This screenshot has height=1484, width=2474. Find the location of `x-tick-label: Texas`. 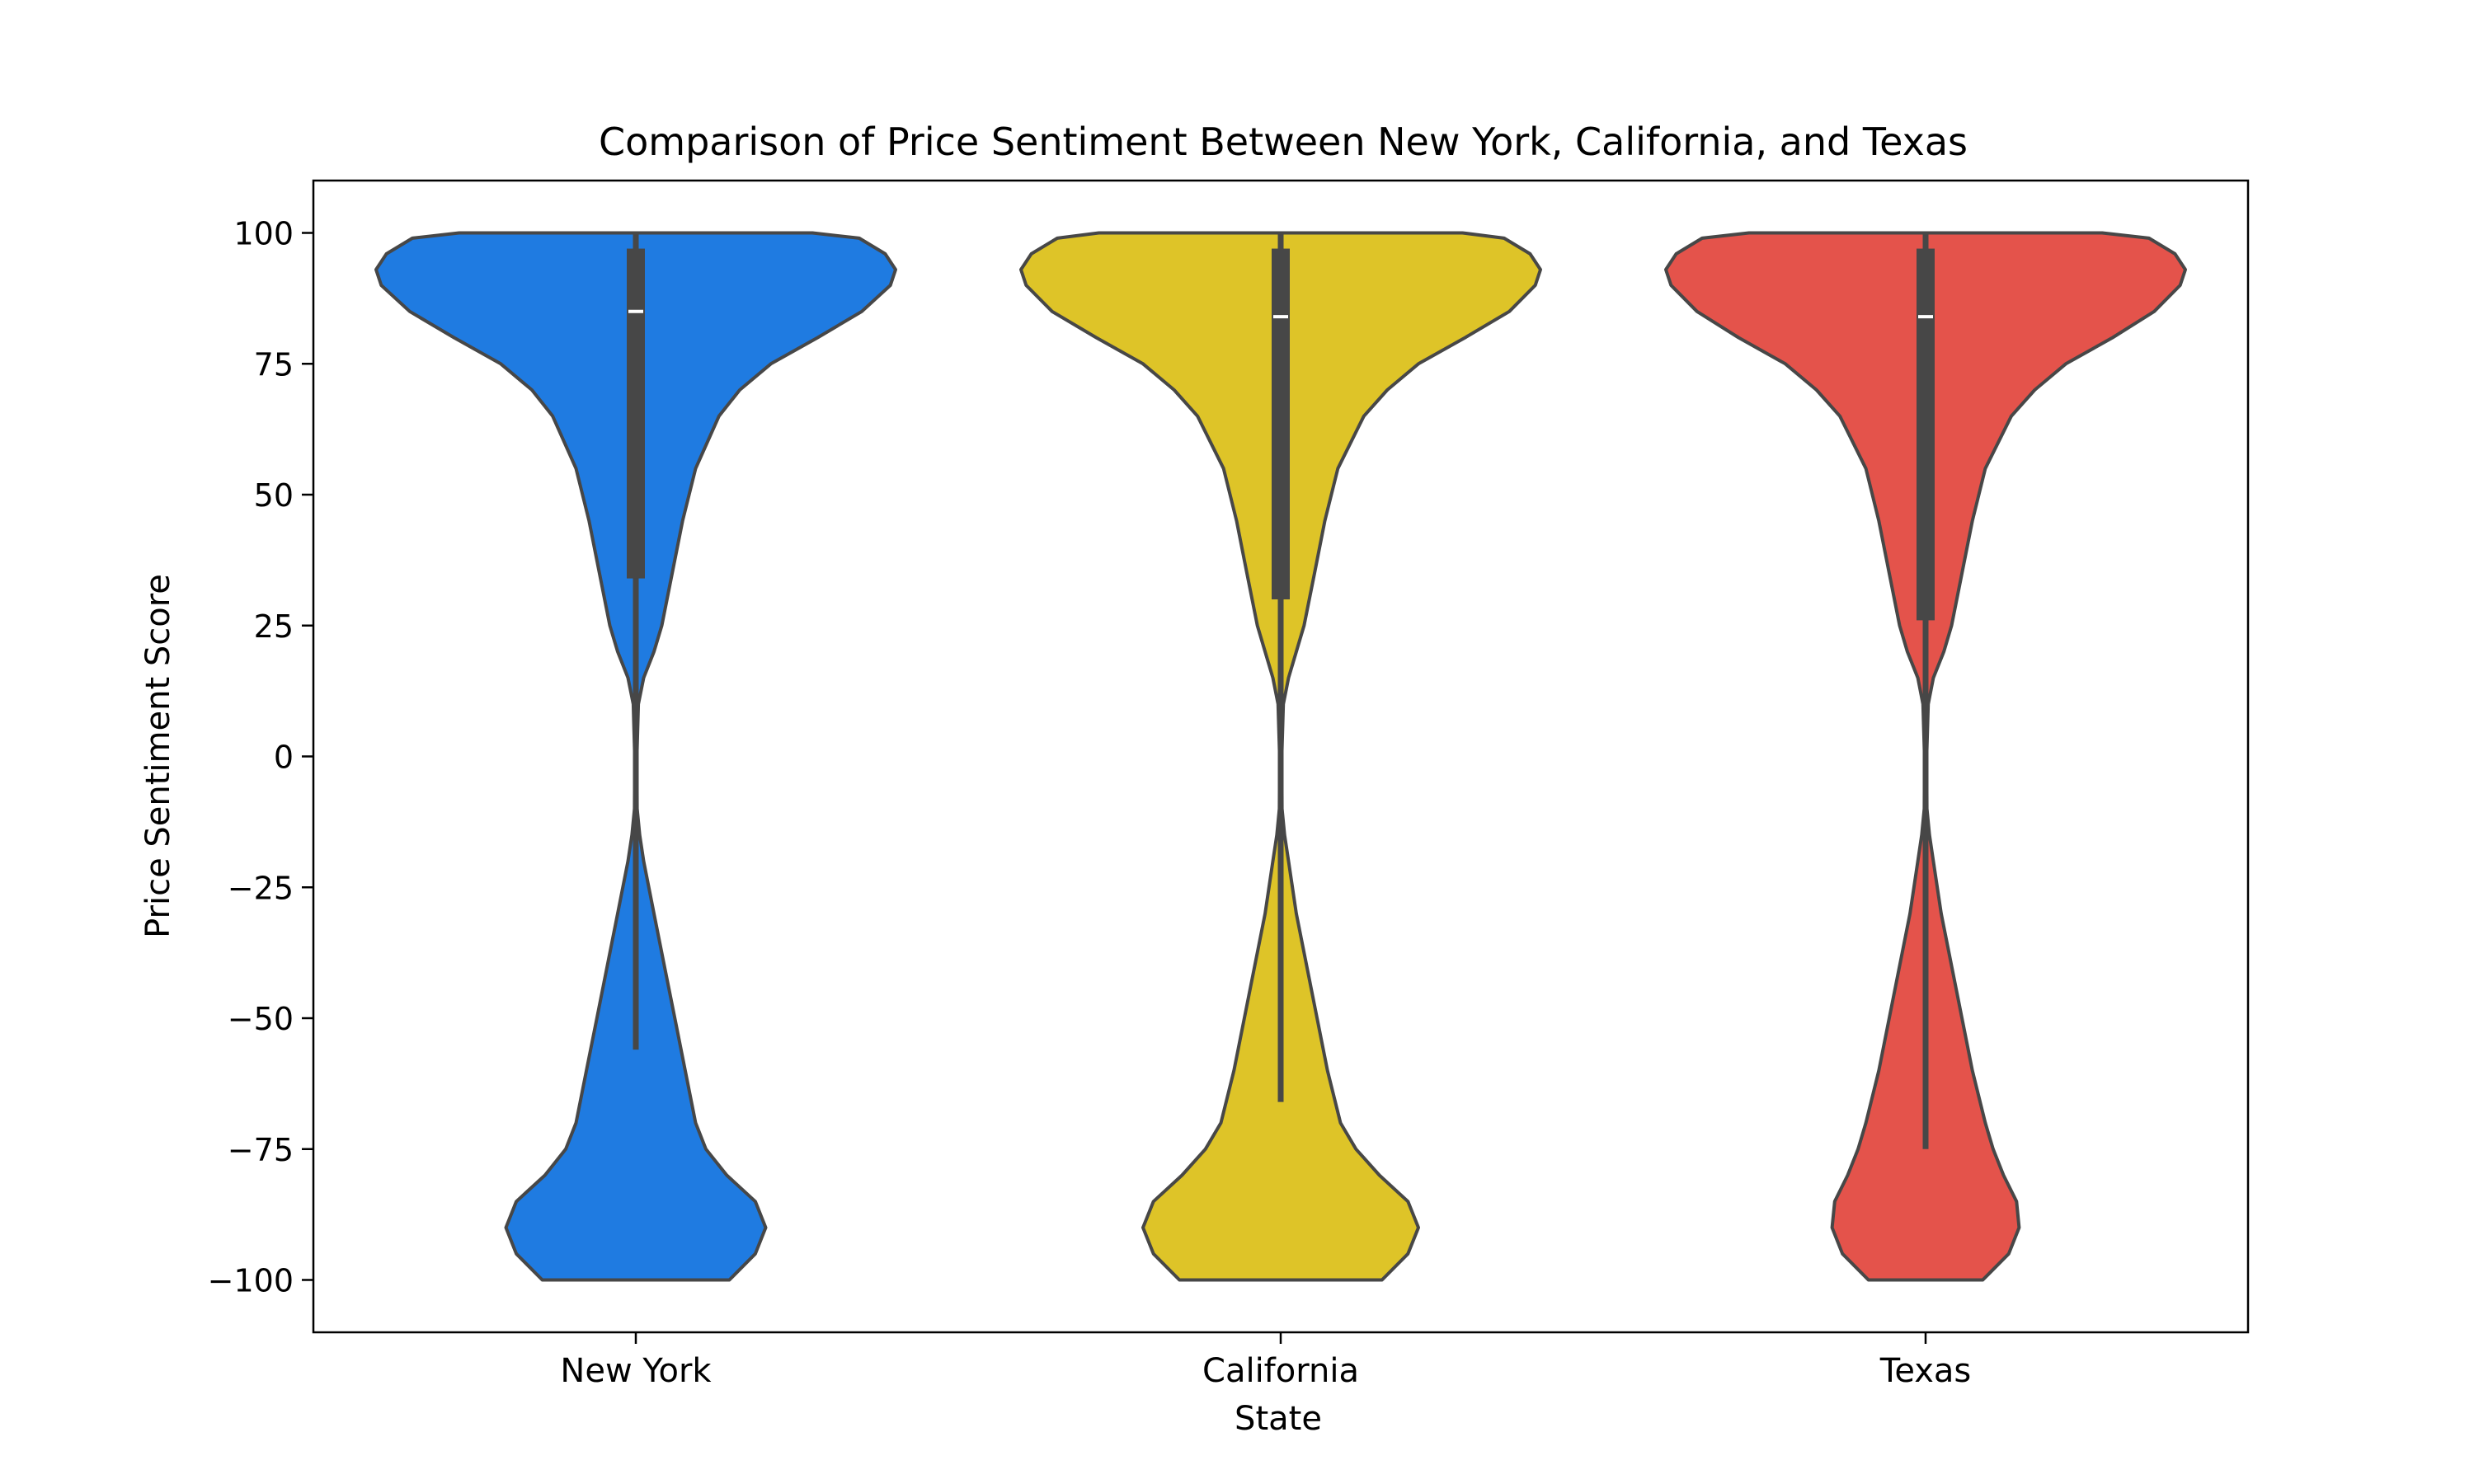

x-tick-label: Texas is located at coordinates (1925, 1371).